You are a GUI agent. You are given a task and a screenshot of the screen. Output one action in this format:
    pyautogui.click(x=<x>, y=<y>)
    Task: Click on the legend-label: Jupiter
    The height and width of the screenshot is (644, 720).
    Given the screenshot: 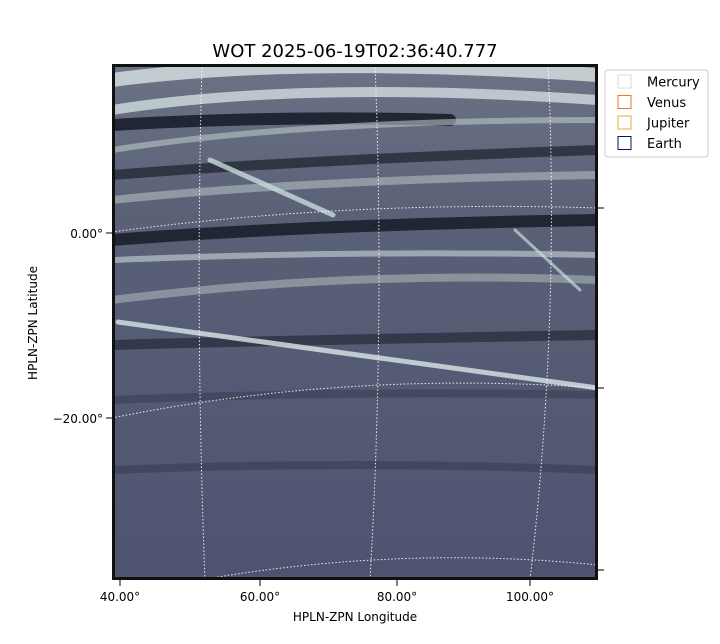 What is the action you would take?
    pyautogui.click(x=668, y=124)
    